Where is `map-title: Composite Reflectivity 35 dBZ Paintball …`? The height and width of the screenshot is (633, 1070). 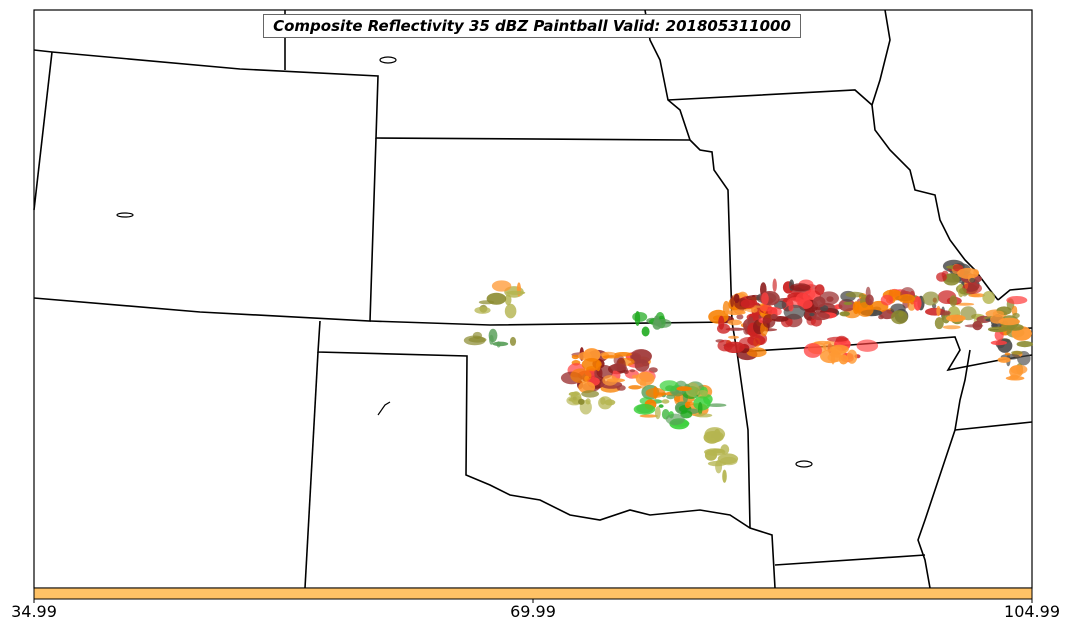 map-title: Composite Reflectivity 35 dBZ Paintball … is located at coordinates (532, 26).